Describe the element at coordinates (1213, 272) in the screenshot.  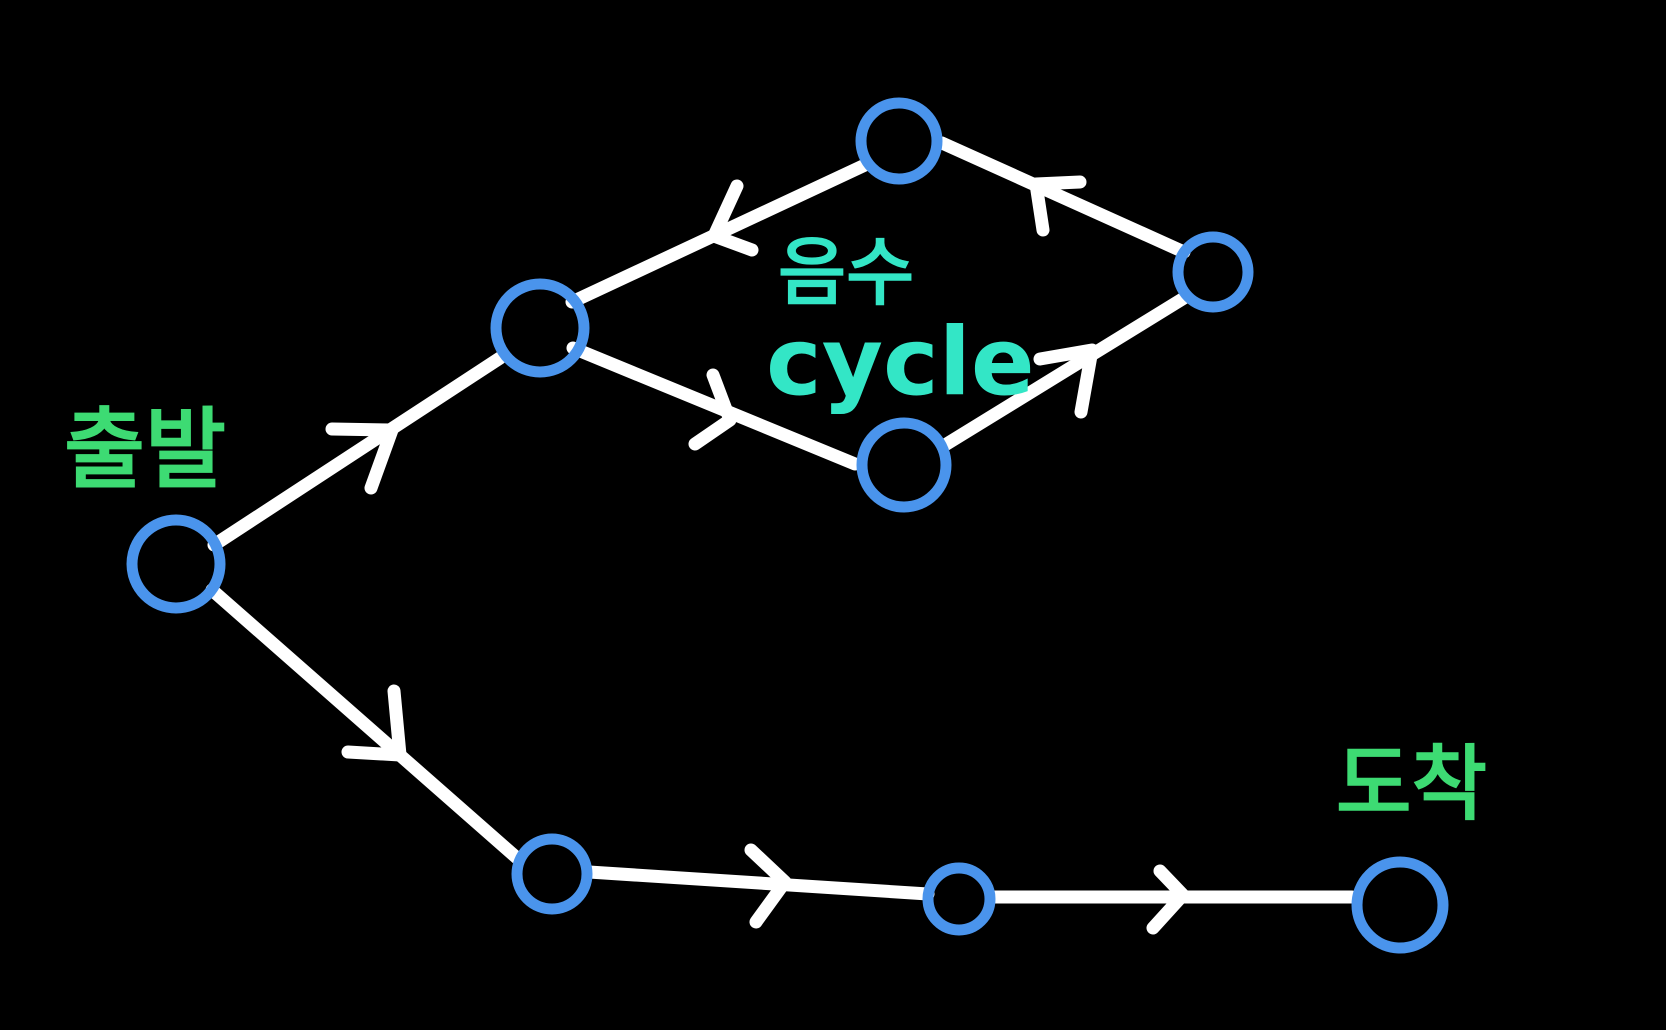
I see `node-n3` at that location.